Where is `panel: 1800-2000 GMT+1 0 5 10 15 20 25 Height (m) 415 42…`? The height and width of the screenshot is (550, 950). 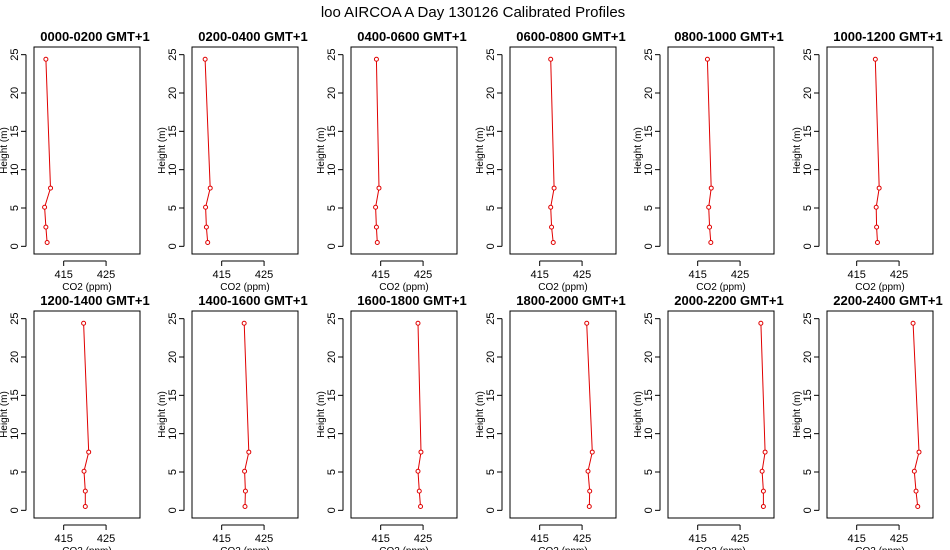
panel: 1800-2000 GMT+1 0 5 10 15 20 25 Height (m) 415 42… is located at coordinates (550, 421).